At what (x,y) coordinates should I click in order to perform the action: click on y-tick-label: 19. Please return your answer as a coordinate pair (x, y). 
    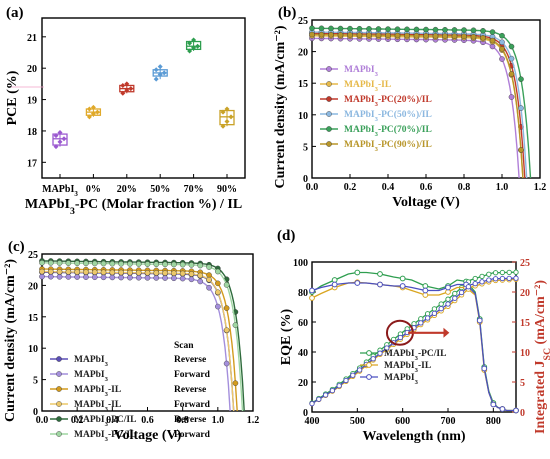
    Looking at the image, I should click on (32, 101).